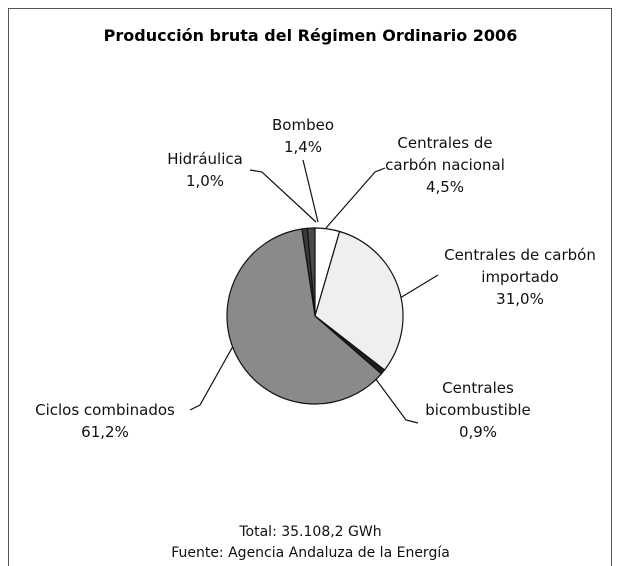  What do you see at coordinates (445, 187) in the screenshot?
I see `value-label: 4,5%` at bounding box center [445, 187].